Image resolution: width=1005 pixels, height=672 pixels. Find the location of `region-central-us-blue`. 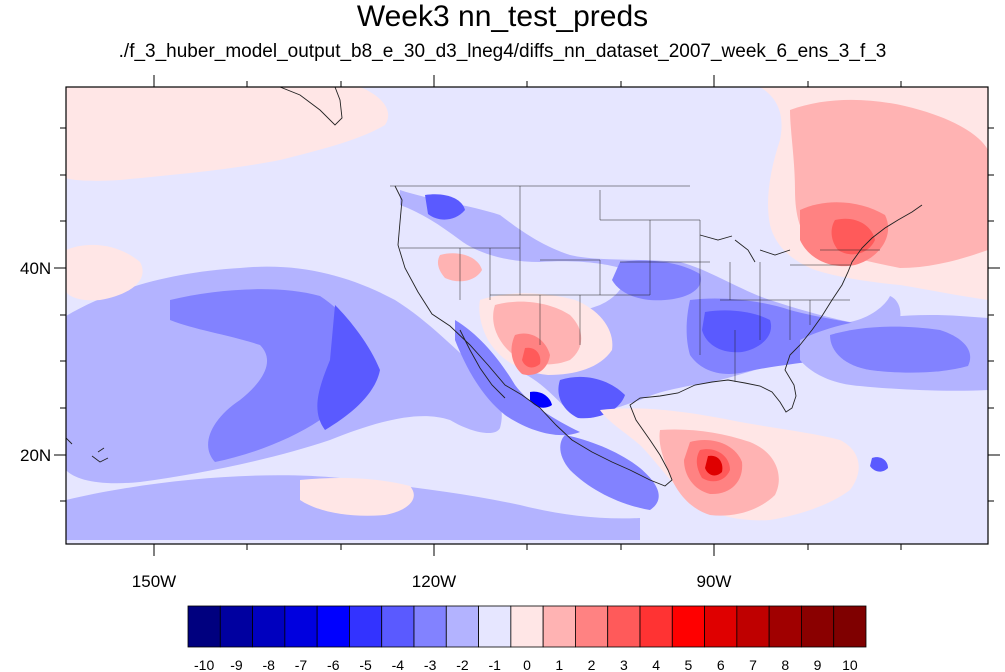

region-central-us-blue is located at coordinates (656, 280).